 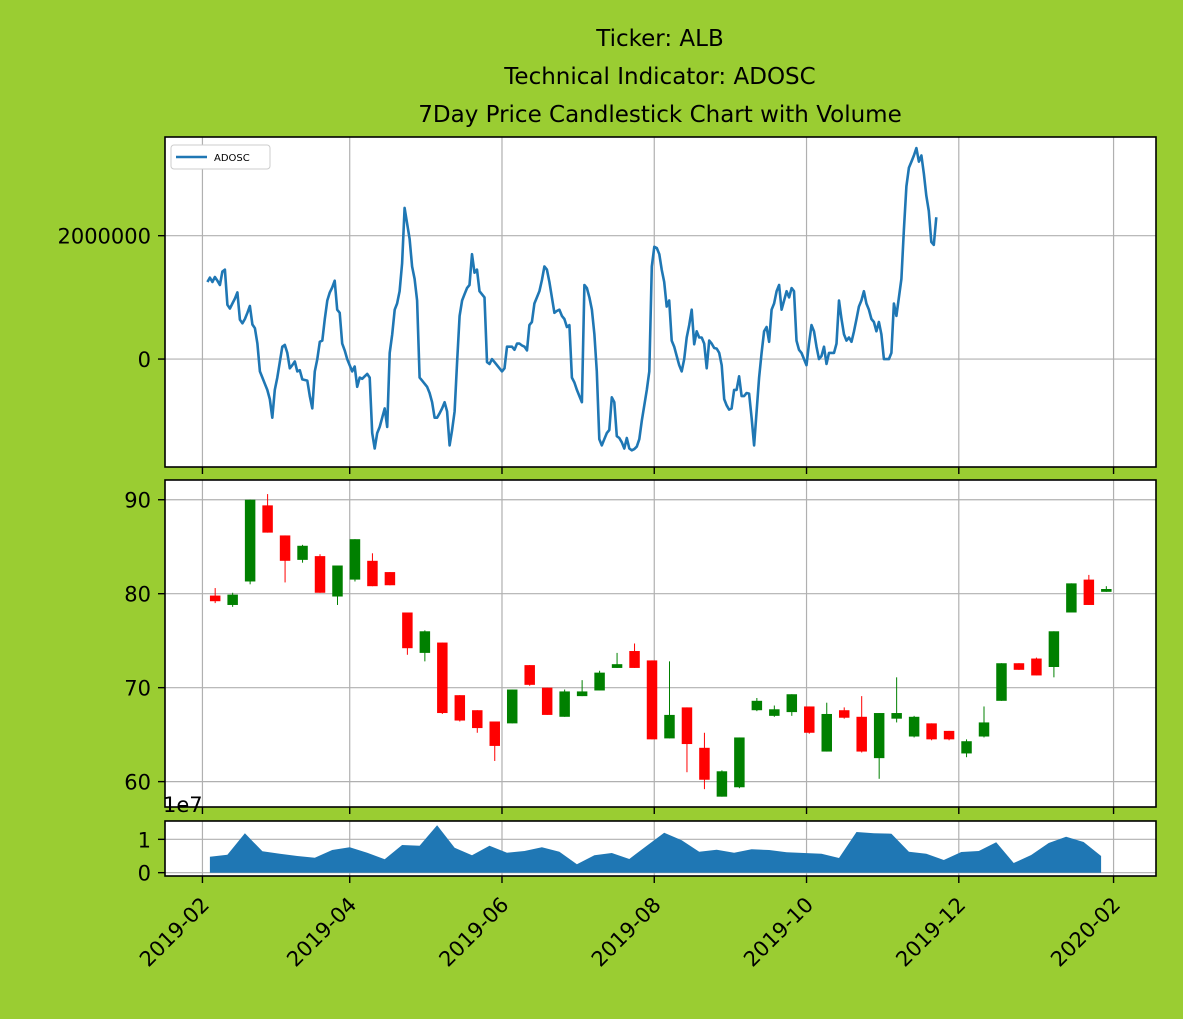 What do you see at coordinates (659, 115) in the screenshot?
I see `title-line-3: 7Day Price Candlestick Chart with Volume` at bounding box center [659, 115].